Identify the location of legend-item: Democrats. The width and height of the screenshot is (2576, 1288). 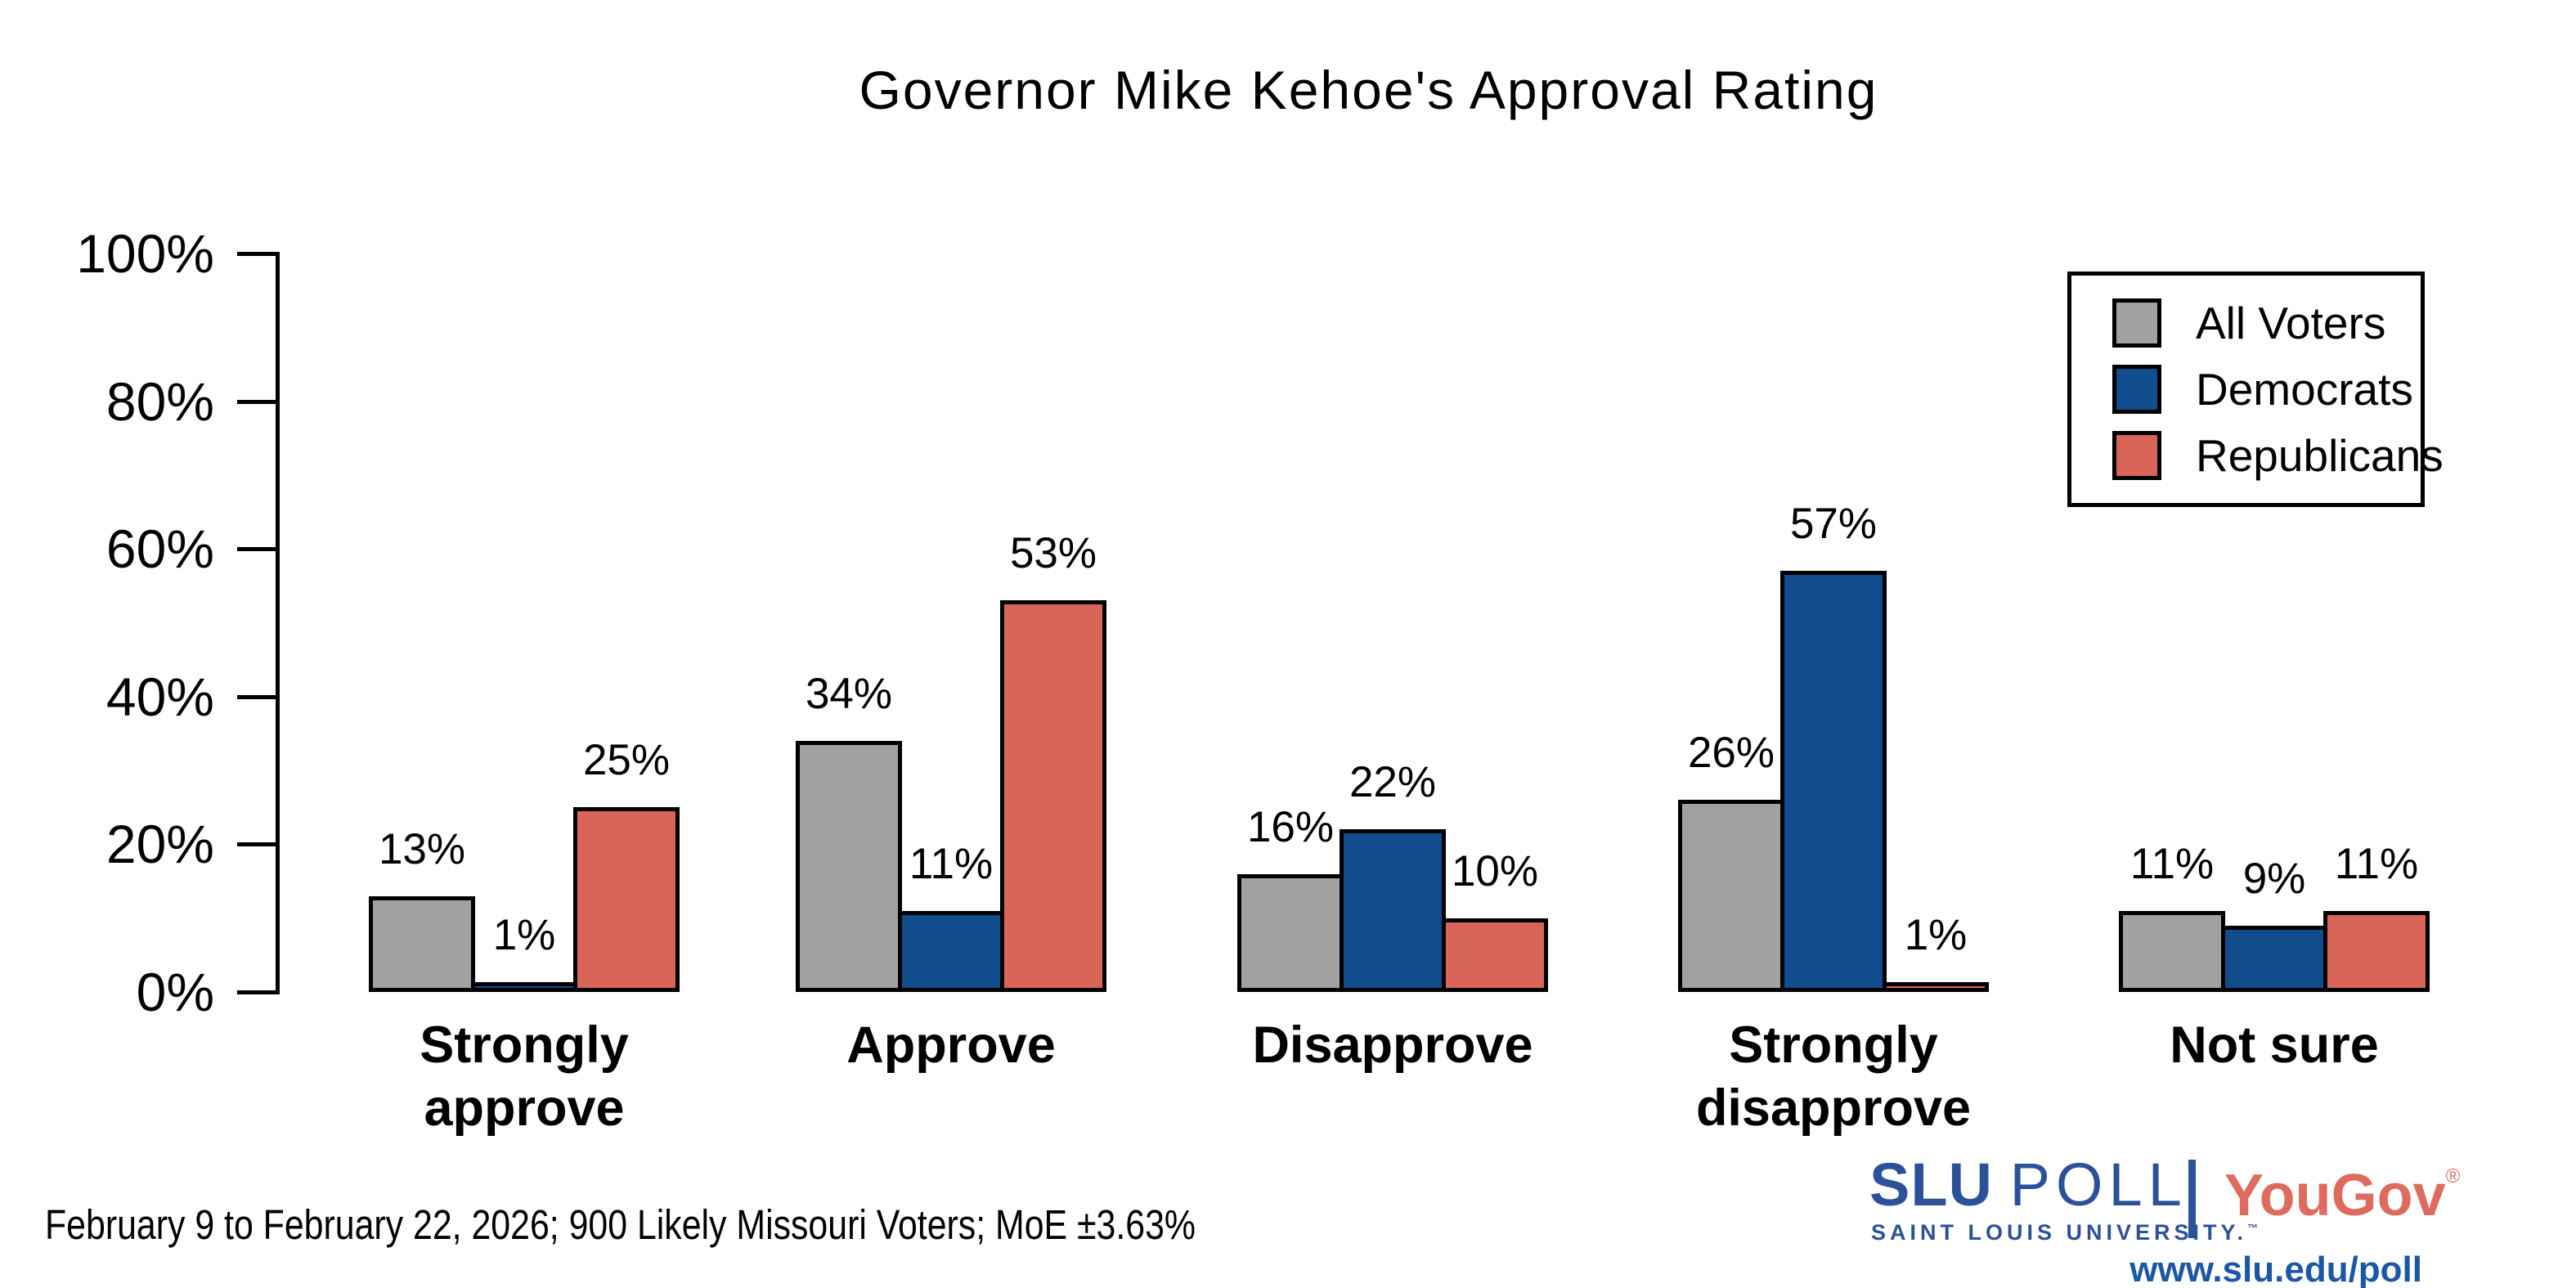
(2266, 389).